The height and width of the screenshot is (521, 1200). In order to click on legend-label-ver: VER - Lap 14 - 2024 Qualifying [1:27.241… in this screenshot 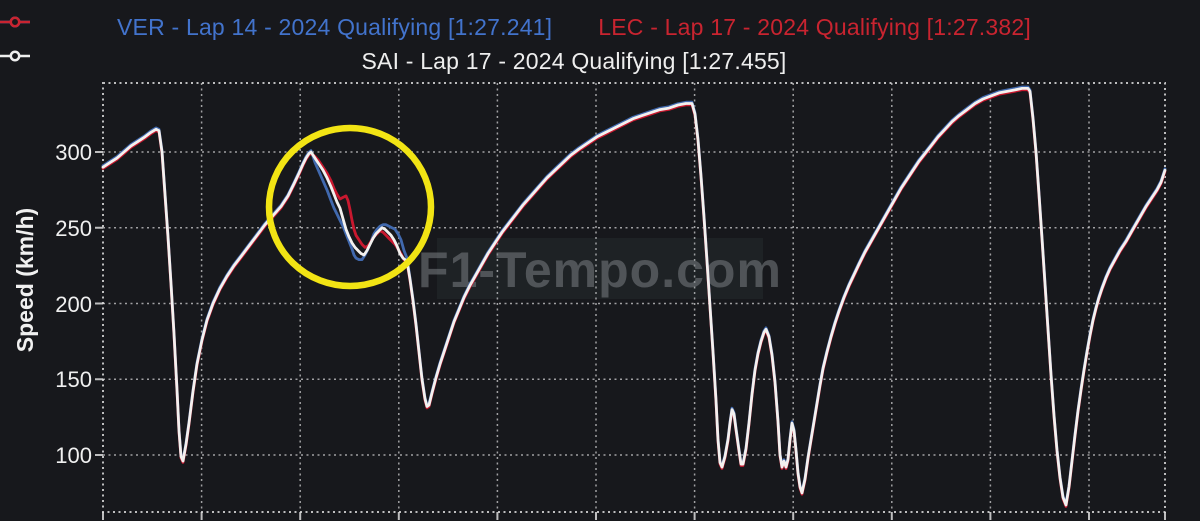, I will do `click(335, 27)`.